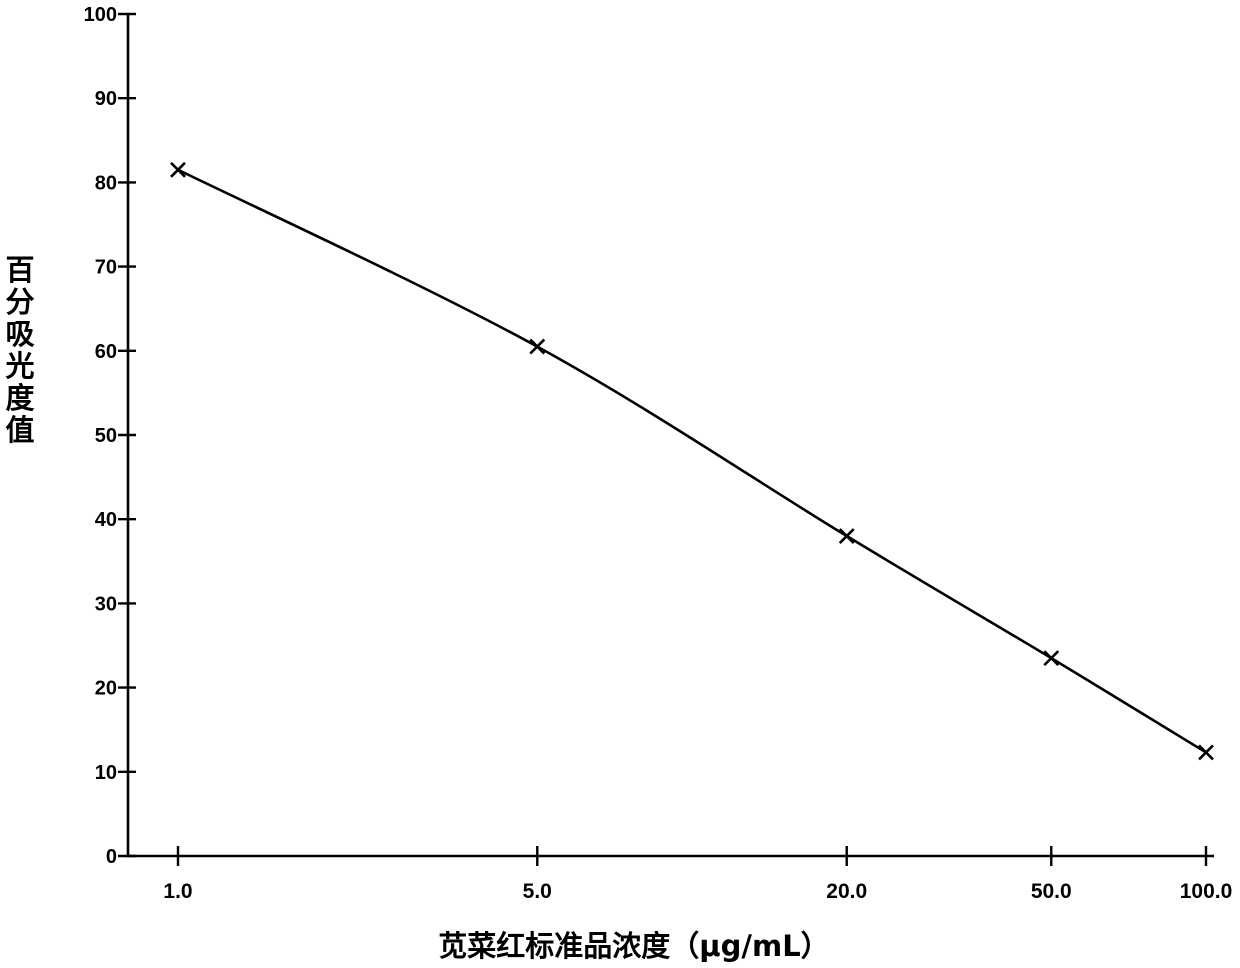 Image resolution: width=1240 pixels, height=968 pixels. What do you see at coordinates (1051, 891) in the screenshot?
I see `x-tick-label: 50.0` at bounding box center [1051, 891].